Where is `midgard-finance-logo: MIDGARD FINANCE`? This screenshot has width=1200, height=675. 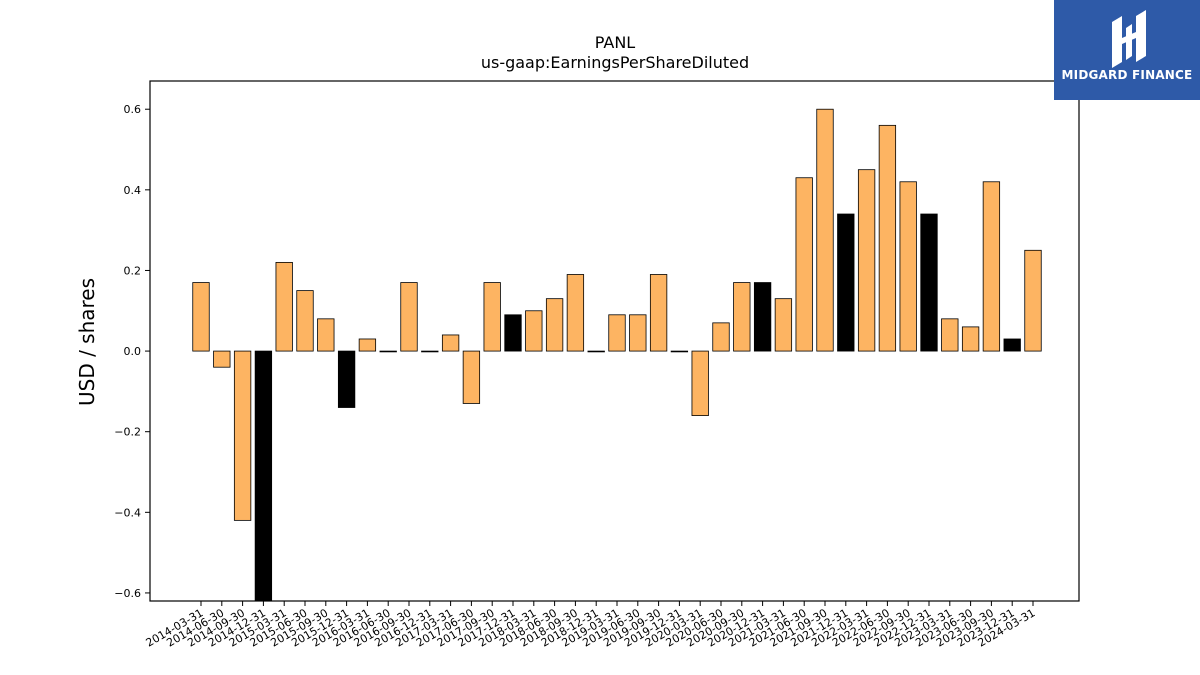 midgard-finance-logo: MIDGARD FINANCE is located at coordinates (1127, 50).